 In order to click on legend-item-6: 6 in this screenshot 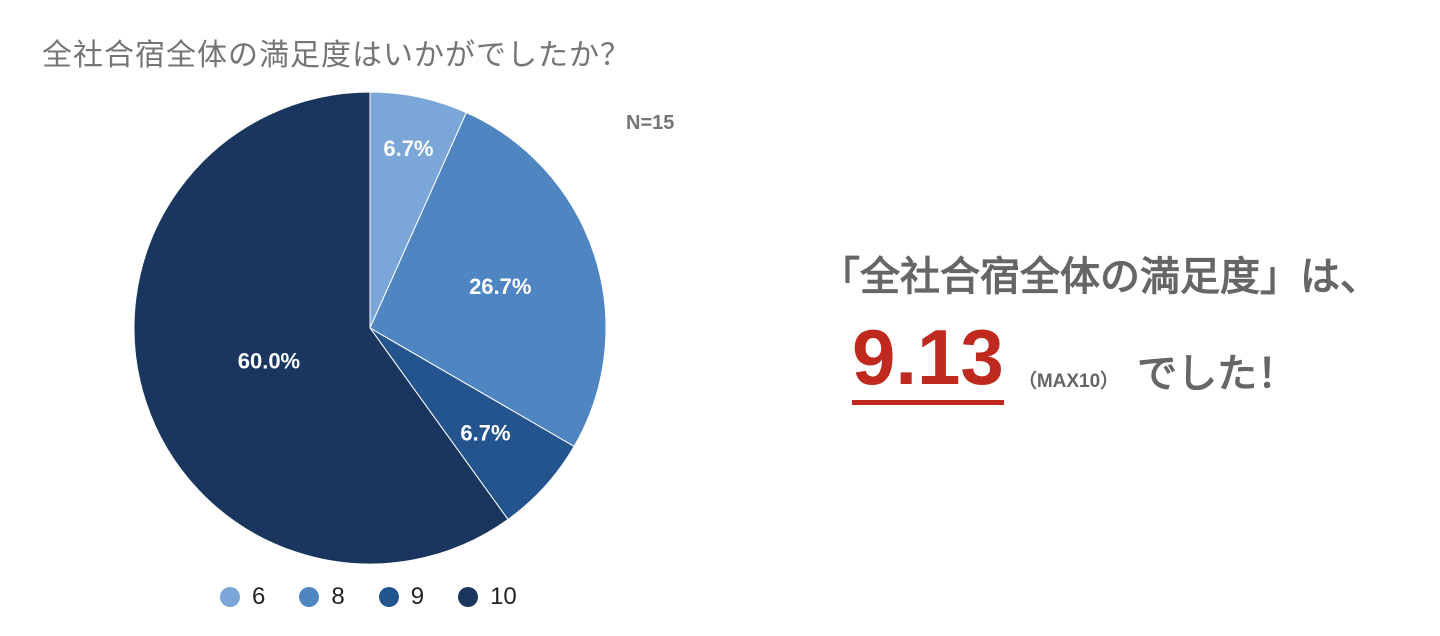, I will do `click(242, 597)`.